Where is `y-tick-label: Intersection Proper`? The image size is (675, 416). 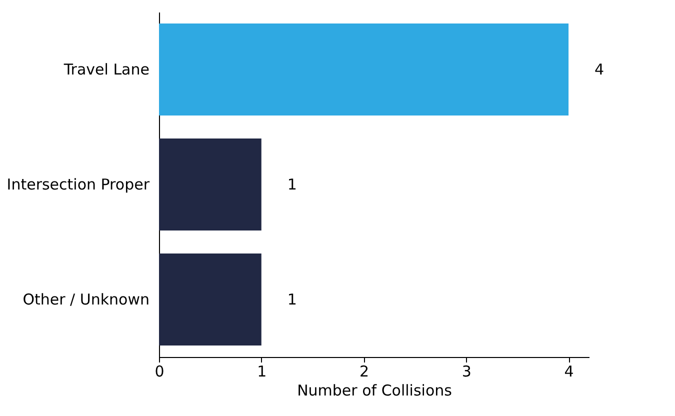
y-tick-label: Intersection Proper is located at coordinates (78, 185).